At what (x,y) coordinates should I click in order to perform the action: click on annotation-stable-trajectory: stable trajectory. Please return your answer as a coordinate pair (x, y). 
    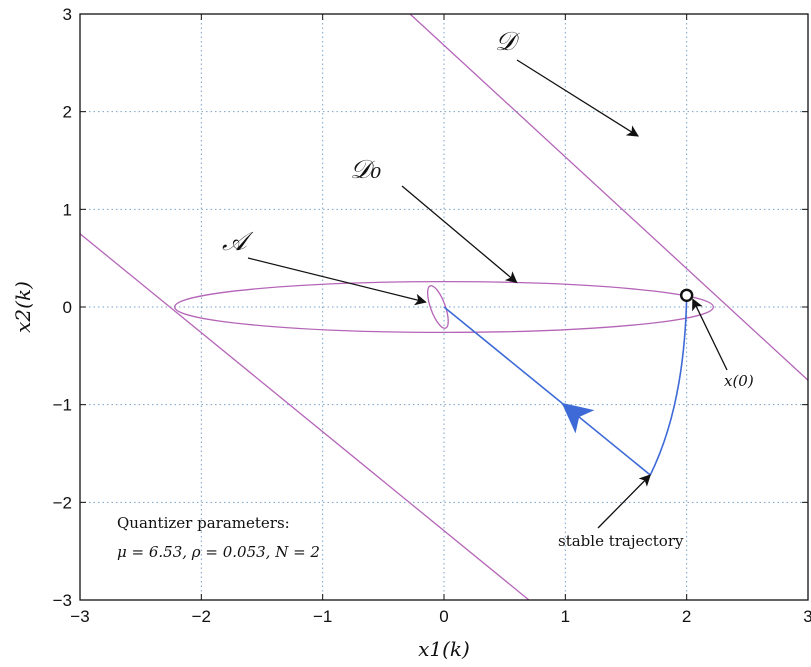
    Looking at the image, I should click on (621, 541).